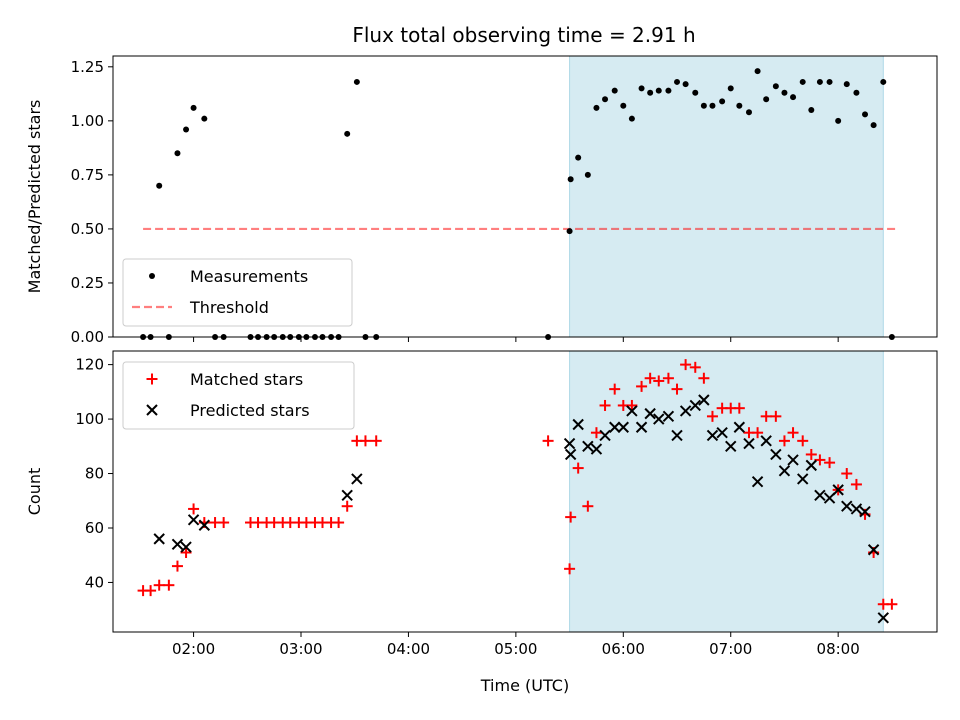  Describe the element at coordinates (87, 283) in the screenshot. I see `y-tick-label: 0.25` at that location.